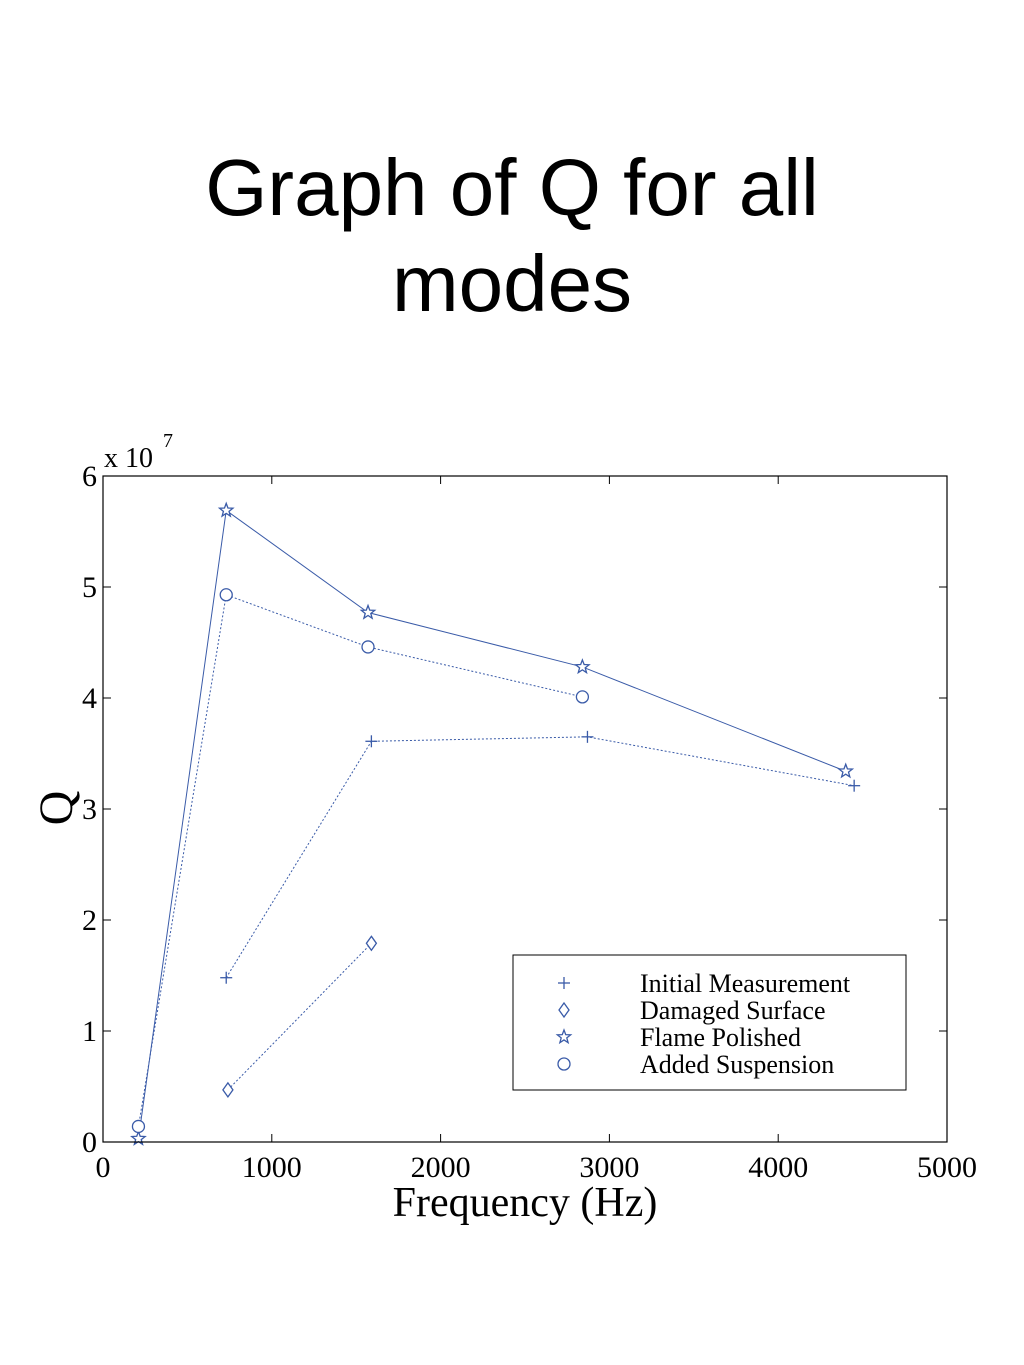 The width and height of the screenshot is (1024, 1365). I want to click on legend-label: Added Suspension, so click(737, 1064).